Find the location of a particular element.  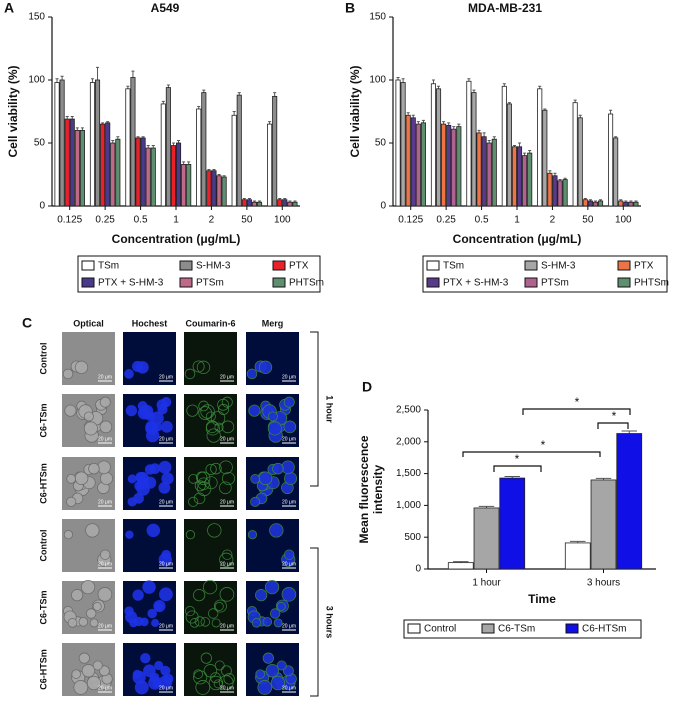

panel-label: D is located at coordinates (367, 387).